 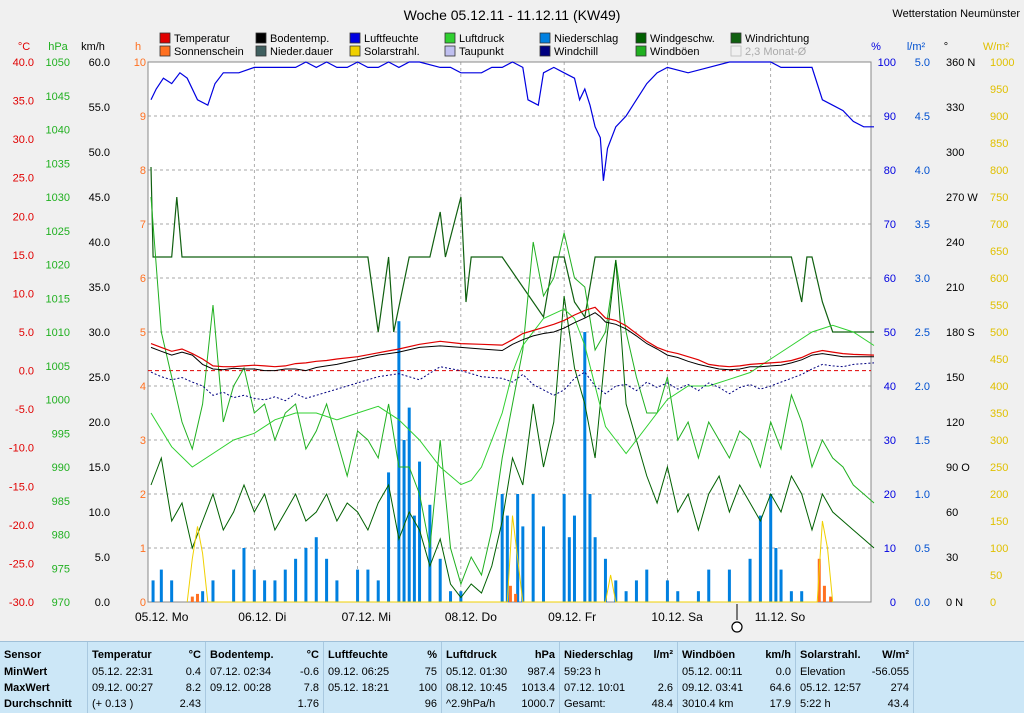 I want to click on axis-unit-label: °C, so click(x=24, y=47).